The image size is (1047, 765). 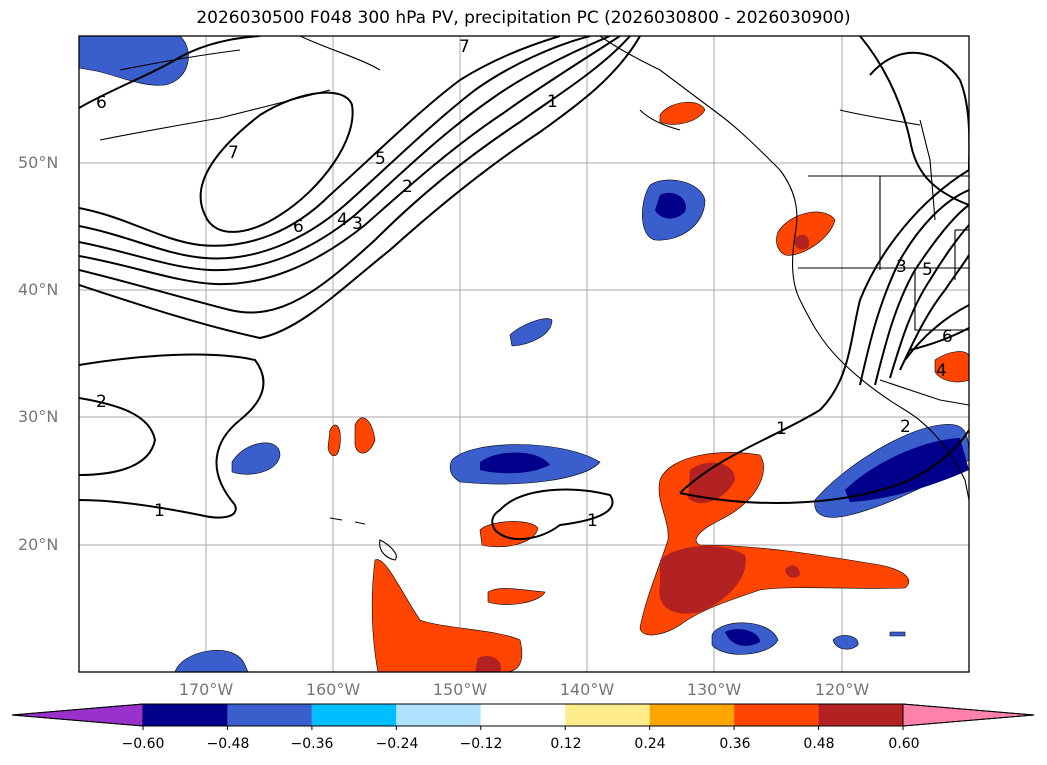 What do you see at coordinates (397, 744) in the screenshot?
I see `colorbar-tick-label: −0.24` at bounding box center [397, 744].